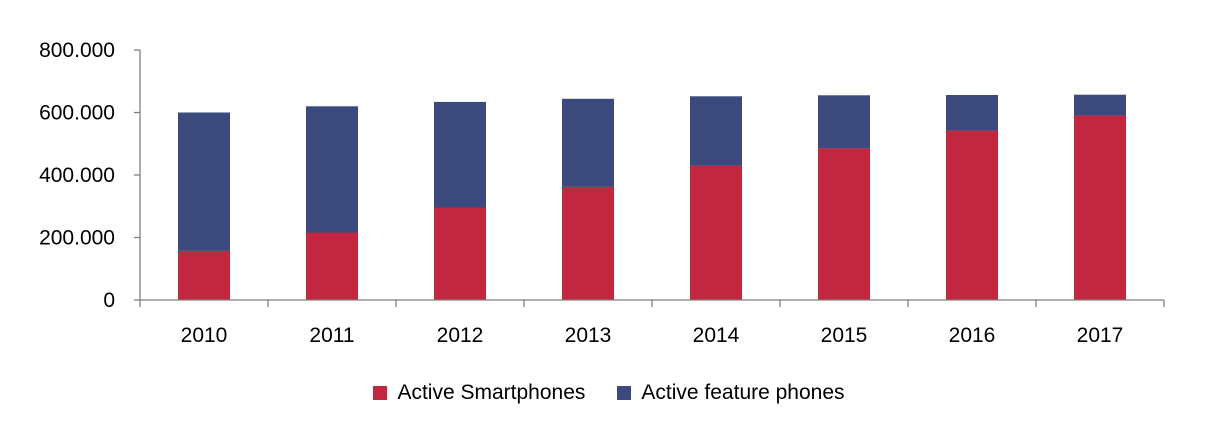 The height and width of the screenshot is (428, 1218). I want to click on bar-2010-smartphones, so click(204, 275).